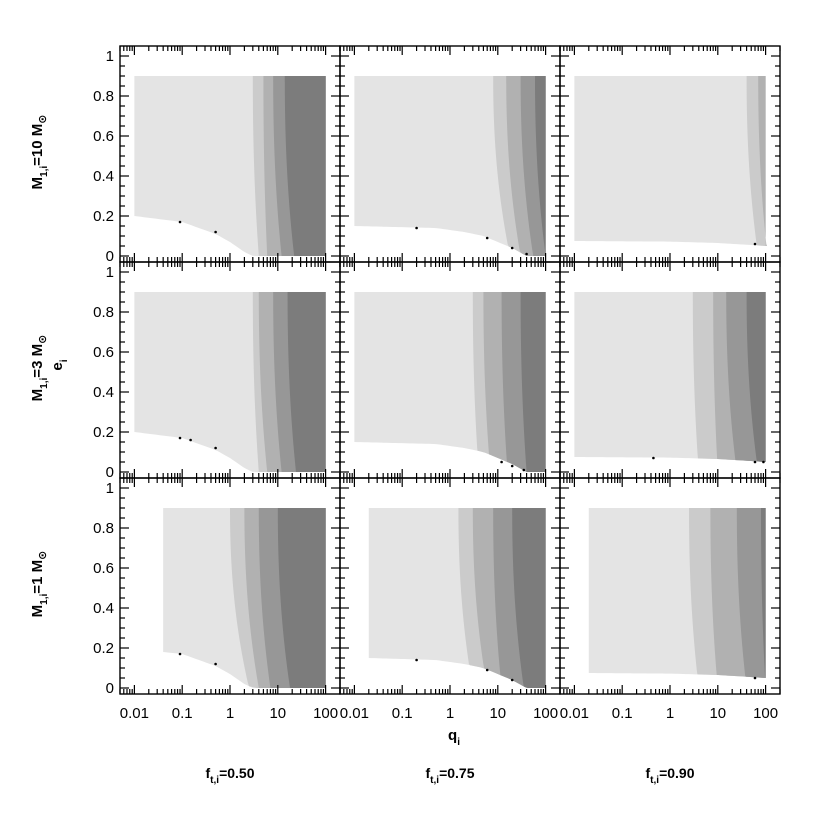  Describe the element at coordinates (217, 371) in the screenshot. I see `panel-r1-c0: 0 0.2 0.4 0.6 0.8 1` at that location.